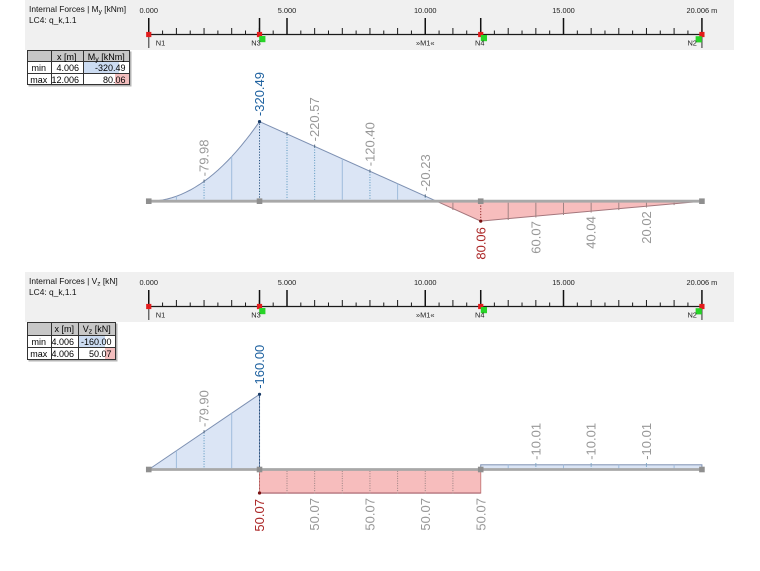  What do you see at coordinates (259, 94) in the screenshot?
I see `svg-text: -320.49` at bounding box center [259, 94].